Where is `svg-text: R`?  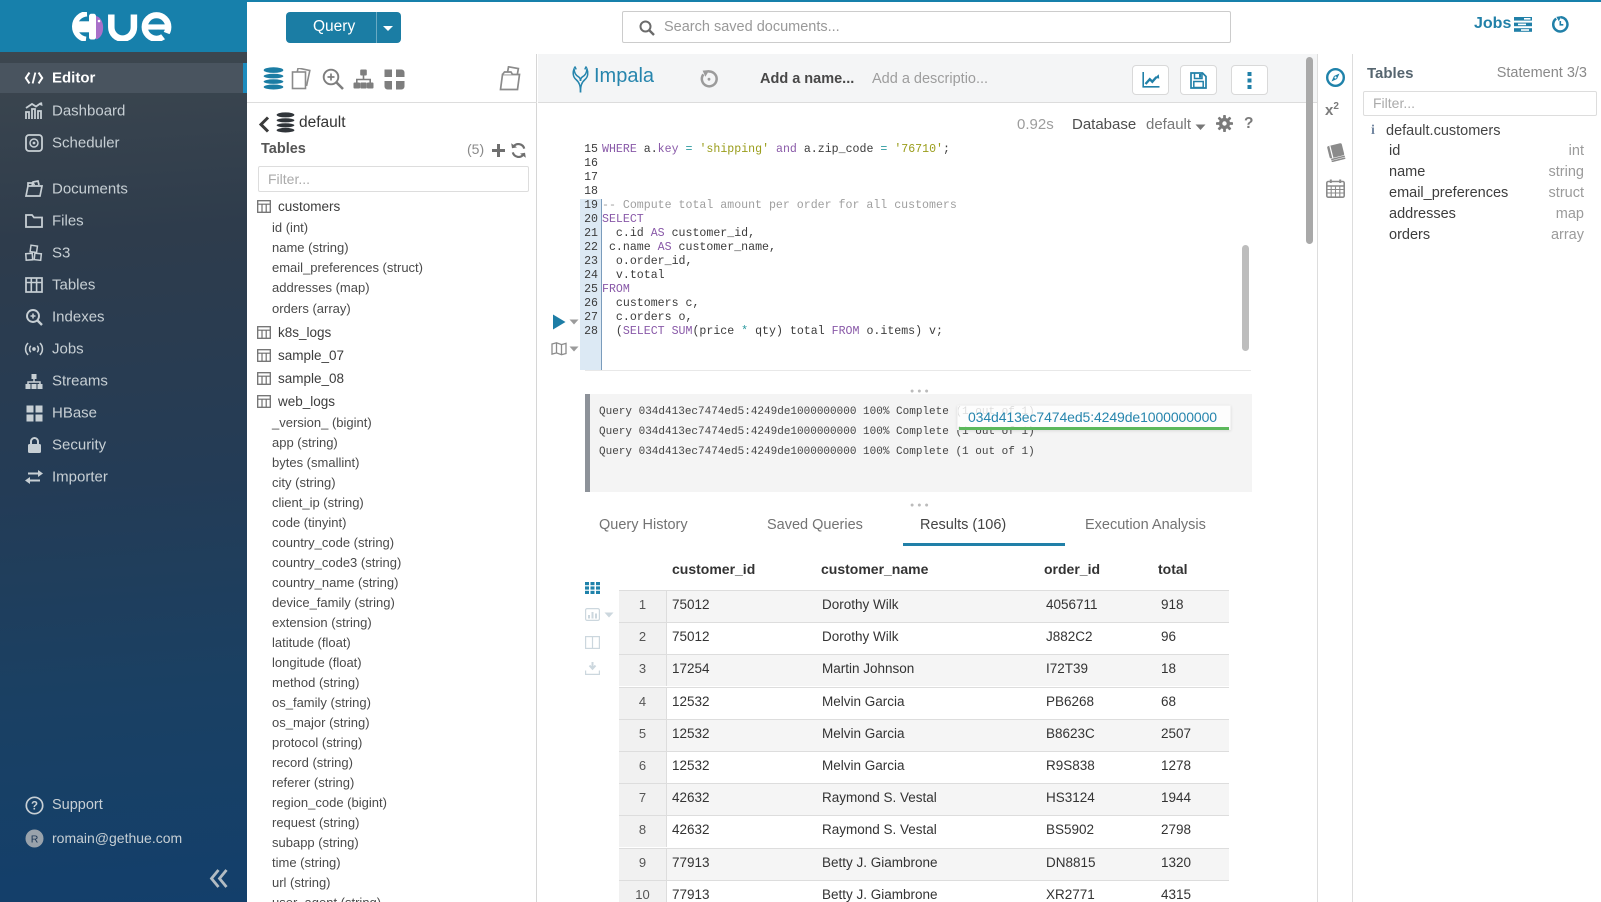 svg-text: R is located at coordinates (34, 839).